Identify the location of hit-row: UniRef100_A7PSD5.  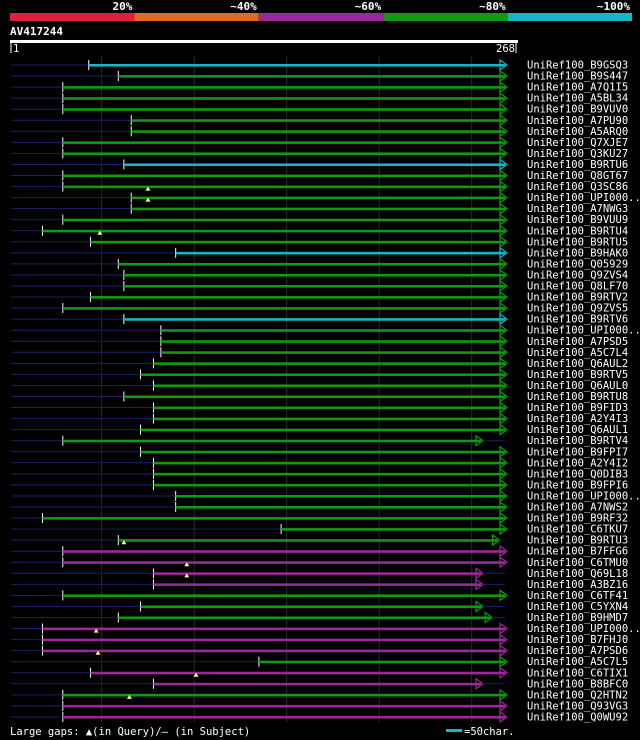
(319, 341).